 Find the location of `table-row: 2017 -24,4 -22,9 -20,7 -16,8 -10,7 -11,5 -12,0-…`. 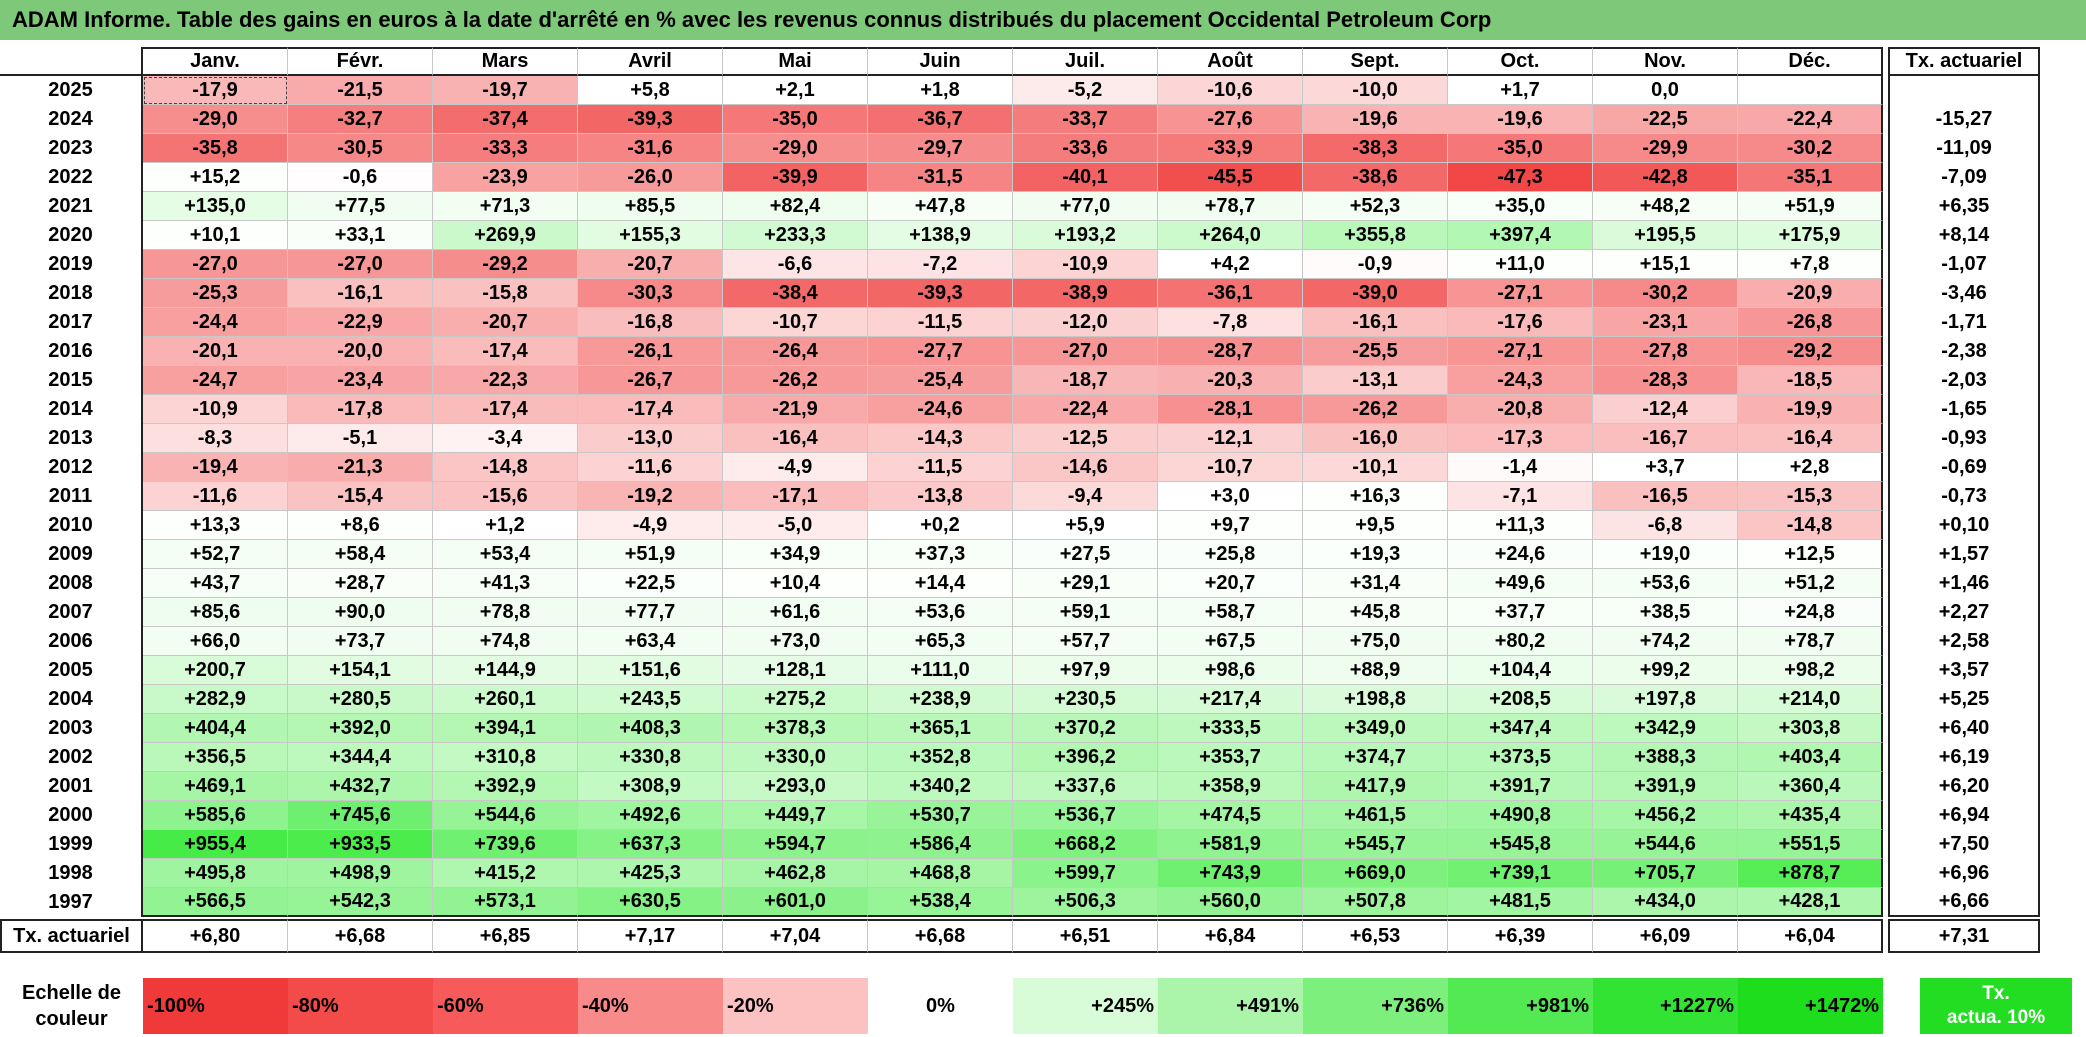

table-row: 2017 -24,4 -22,9 -20,7 -16,8 -10,7 -11,5 -12,0-… is located at coordinates (1020, 322).